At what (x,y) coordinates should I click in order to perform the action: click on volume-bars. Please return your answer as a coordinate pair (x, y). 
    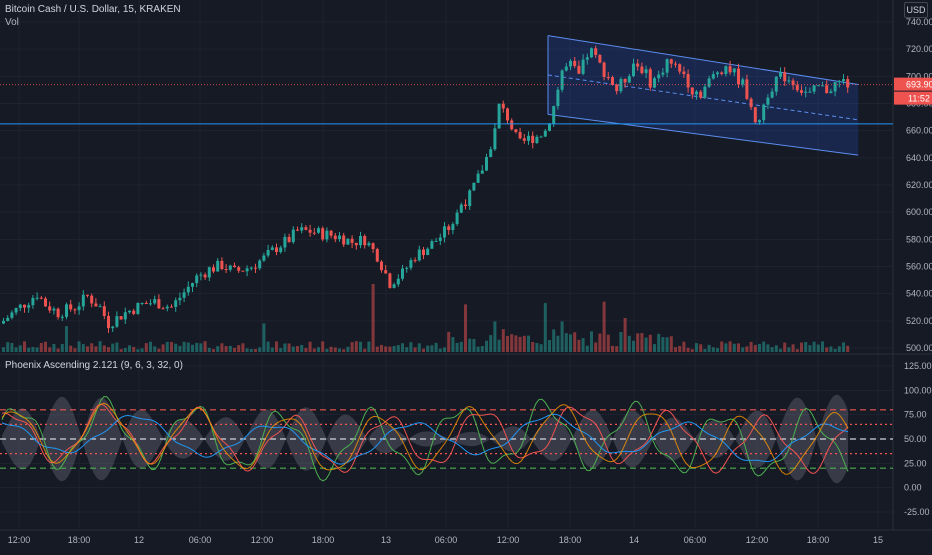
    Looking at the image, I should click on (426, 318).